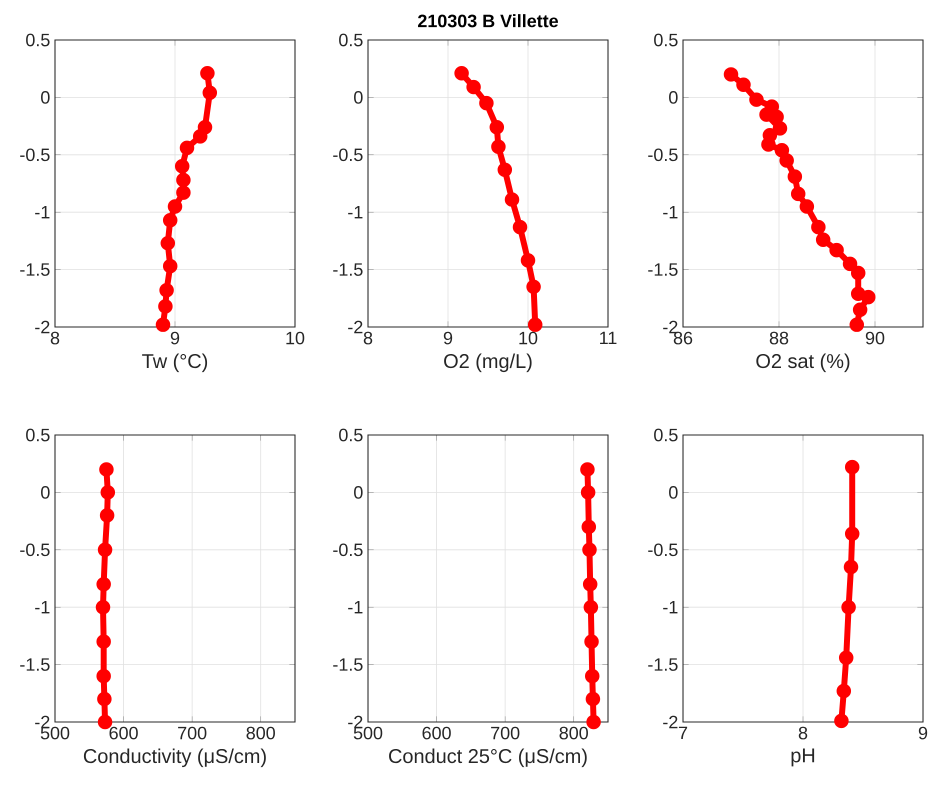 Image resolution: width=933 pixels, height=794 pixels. Describe the element at coordinates (803, 757) in the screenshot. I see `x-axis-title: pH` at that location.